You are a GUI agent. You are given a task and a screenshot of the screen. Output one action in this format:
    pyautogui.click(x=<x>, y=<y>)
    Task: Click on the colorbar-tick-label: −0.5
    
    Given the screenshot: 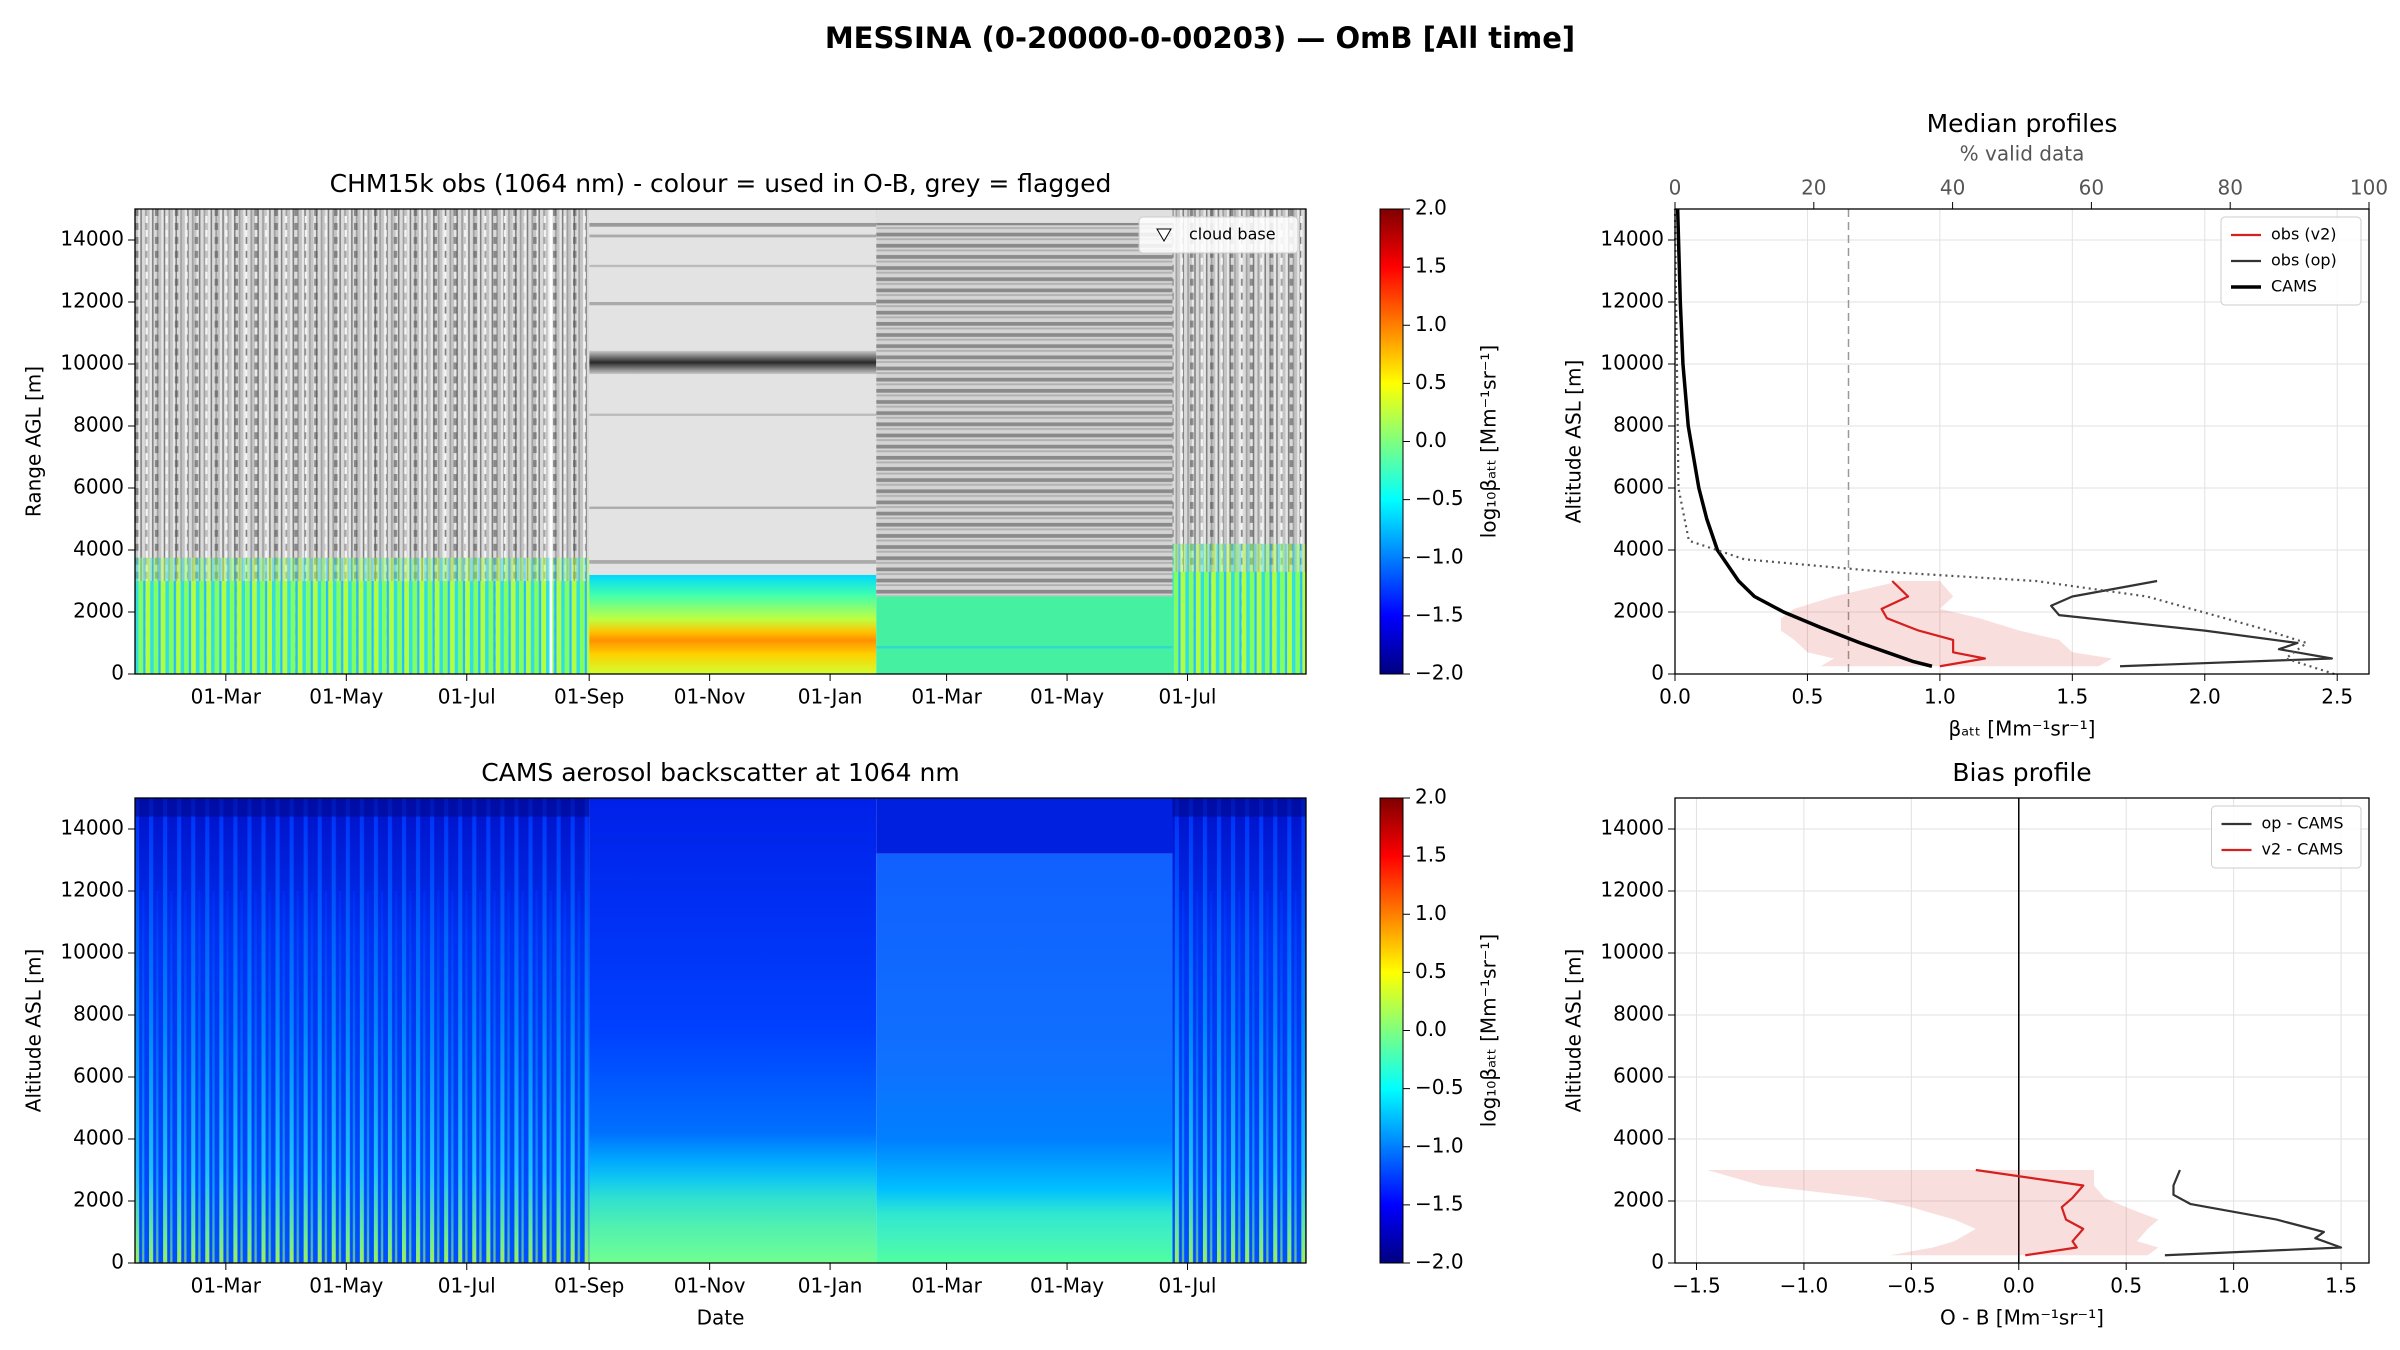 What is the action you would take?
    pyautogui.click(x=1439, y=1087)
    